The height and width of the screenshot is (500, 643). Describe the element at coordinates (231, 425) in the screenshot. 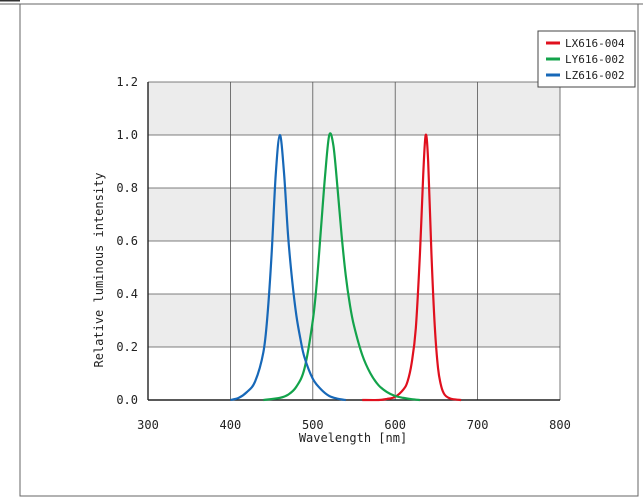

I see `x-tick-label: 400` at that location.